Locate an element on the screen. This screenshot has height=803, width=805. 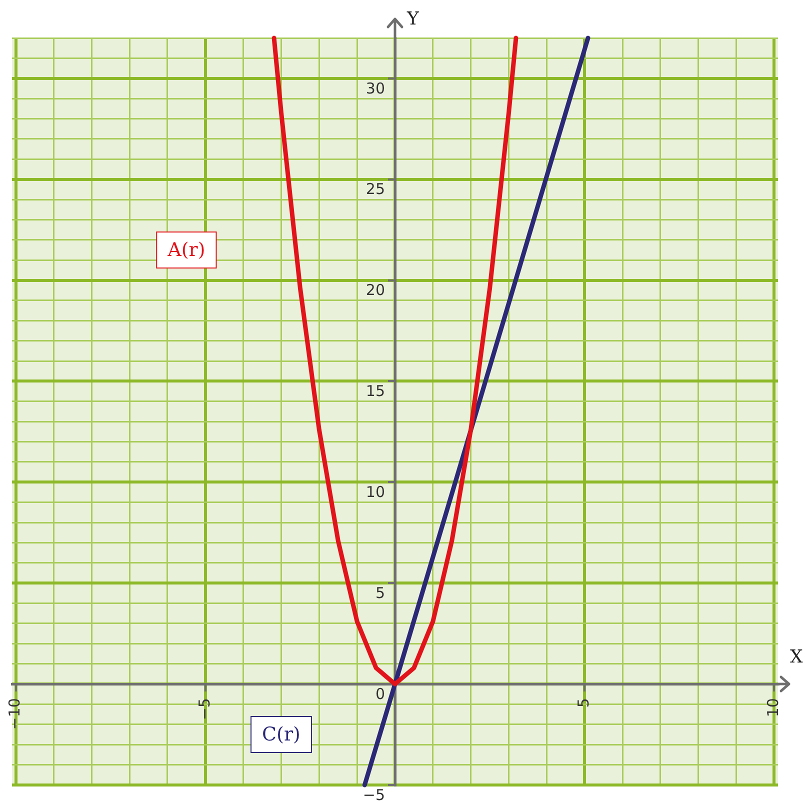
text: A(r) is located at coordinates (186, 249).